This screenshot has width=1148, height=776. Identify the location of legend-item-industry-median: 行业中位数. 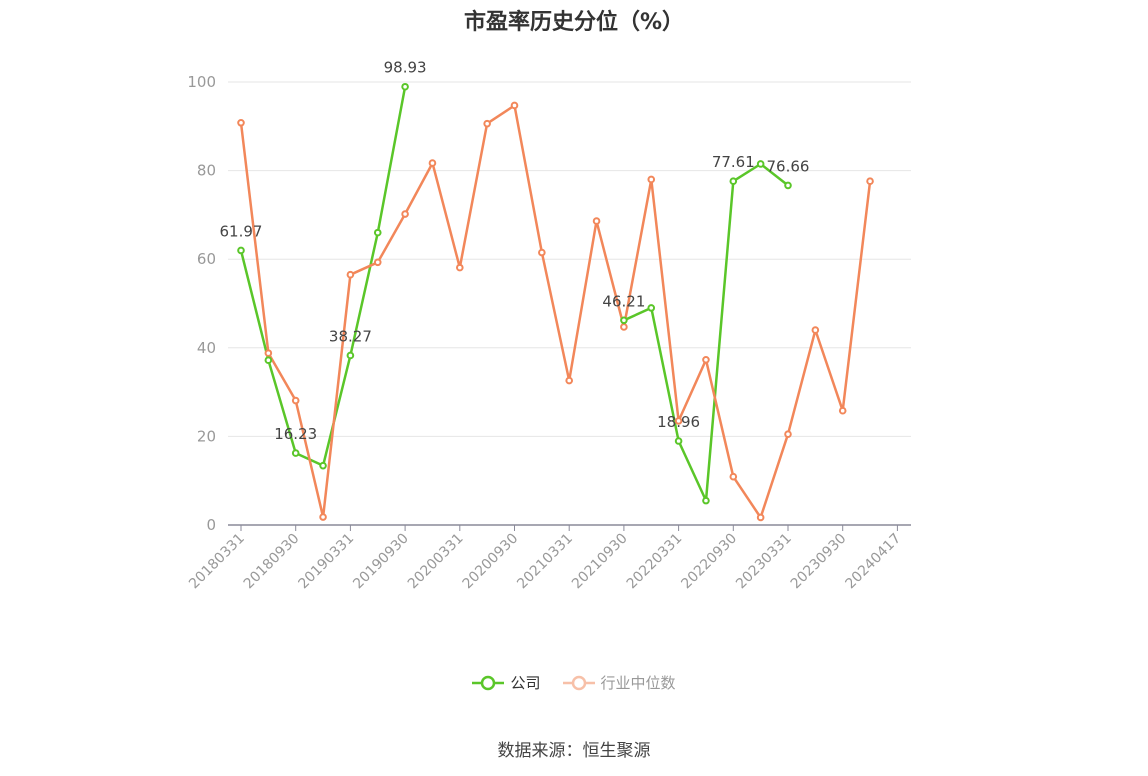
(619, 682).